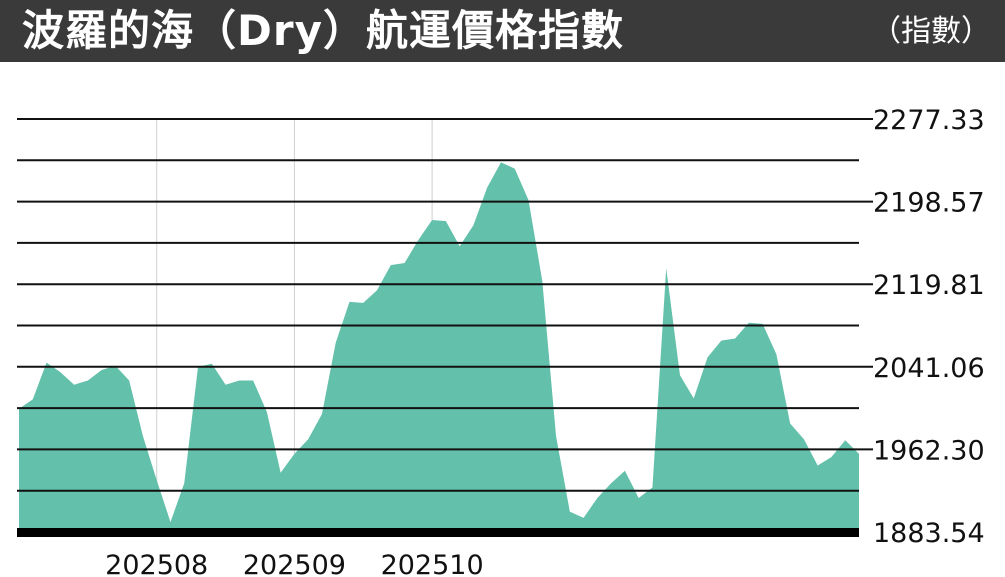 The height and width of the screenshot is (577, 1005). Describe the element at coordinates (929, 285) in the screenshot. I see `y-tick-label: 2119.81` at that location.